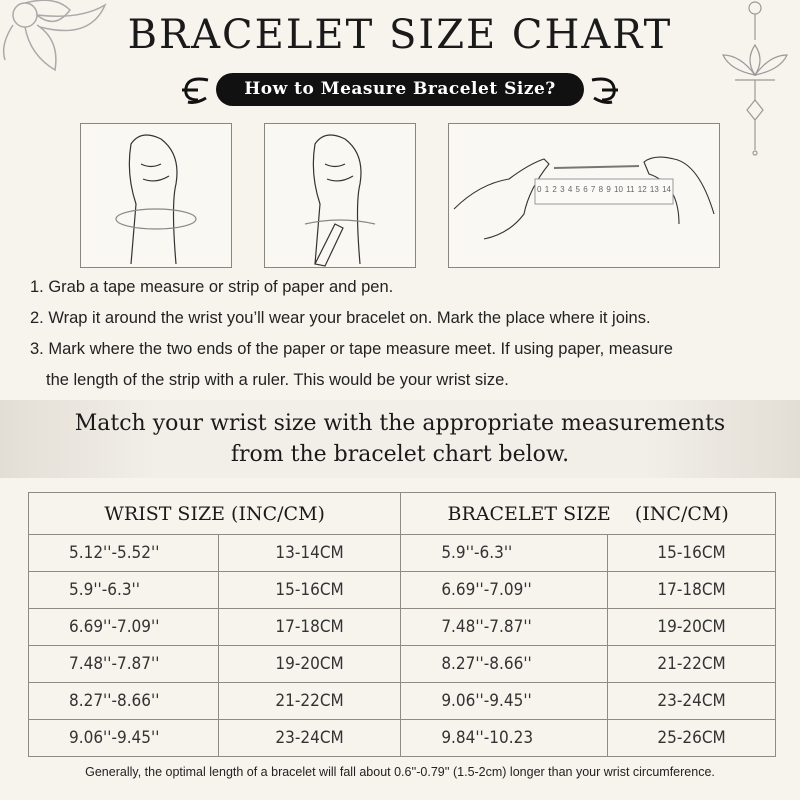  What do you see at coordinates (504, 664) in the screenshot?
I see `bracelet-inch-cell: 8.27''-8.66''` at bounding box center [504, 664].